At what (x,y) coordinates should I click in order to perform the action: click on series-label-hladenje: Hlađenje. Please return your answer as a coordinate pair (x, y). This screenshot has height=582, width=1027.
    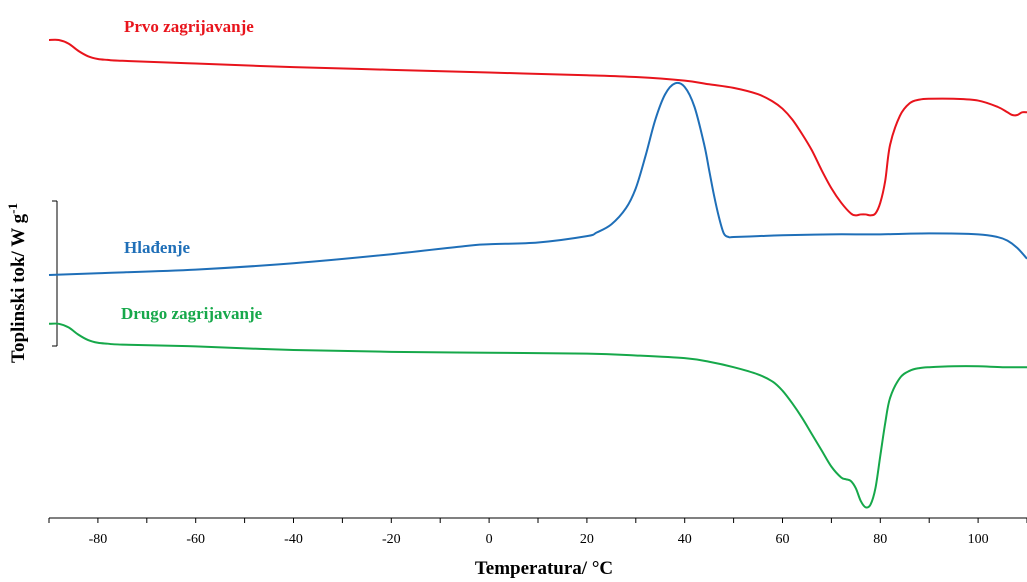
    Looking at the image, I should click on (157, 247).